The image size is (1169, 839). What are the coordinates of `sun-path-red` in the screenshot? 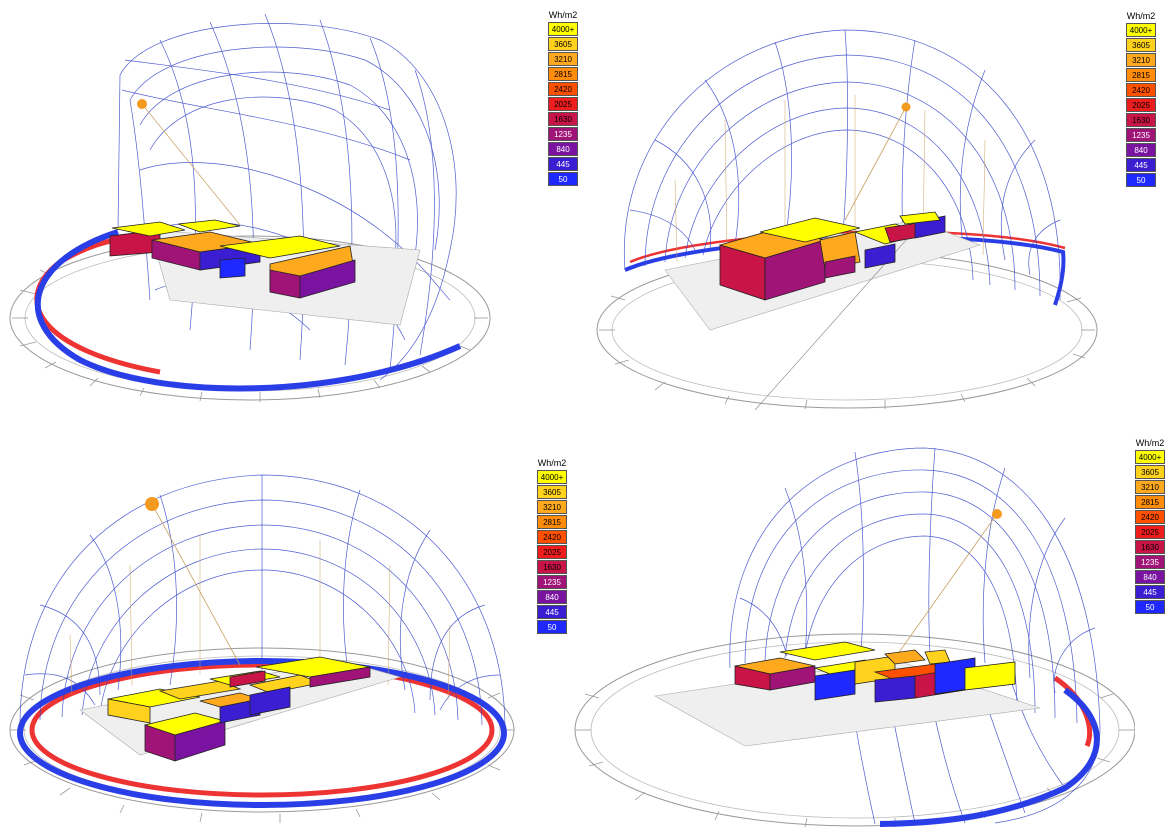 It's located at (97, 306).